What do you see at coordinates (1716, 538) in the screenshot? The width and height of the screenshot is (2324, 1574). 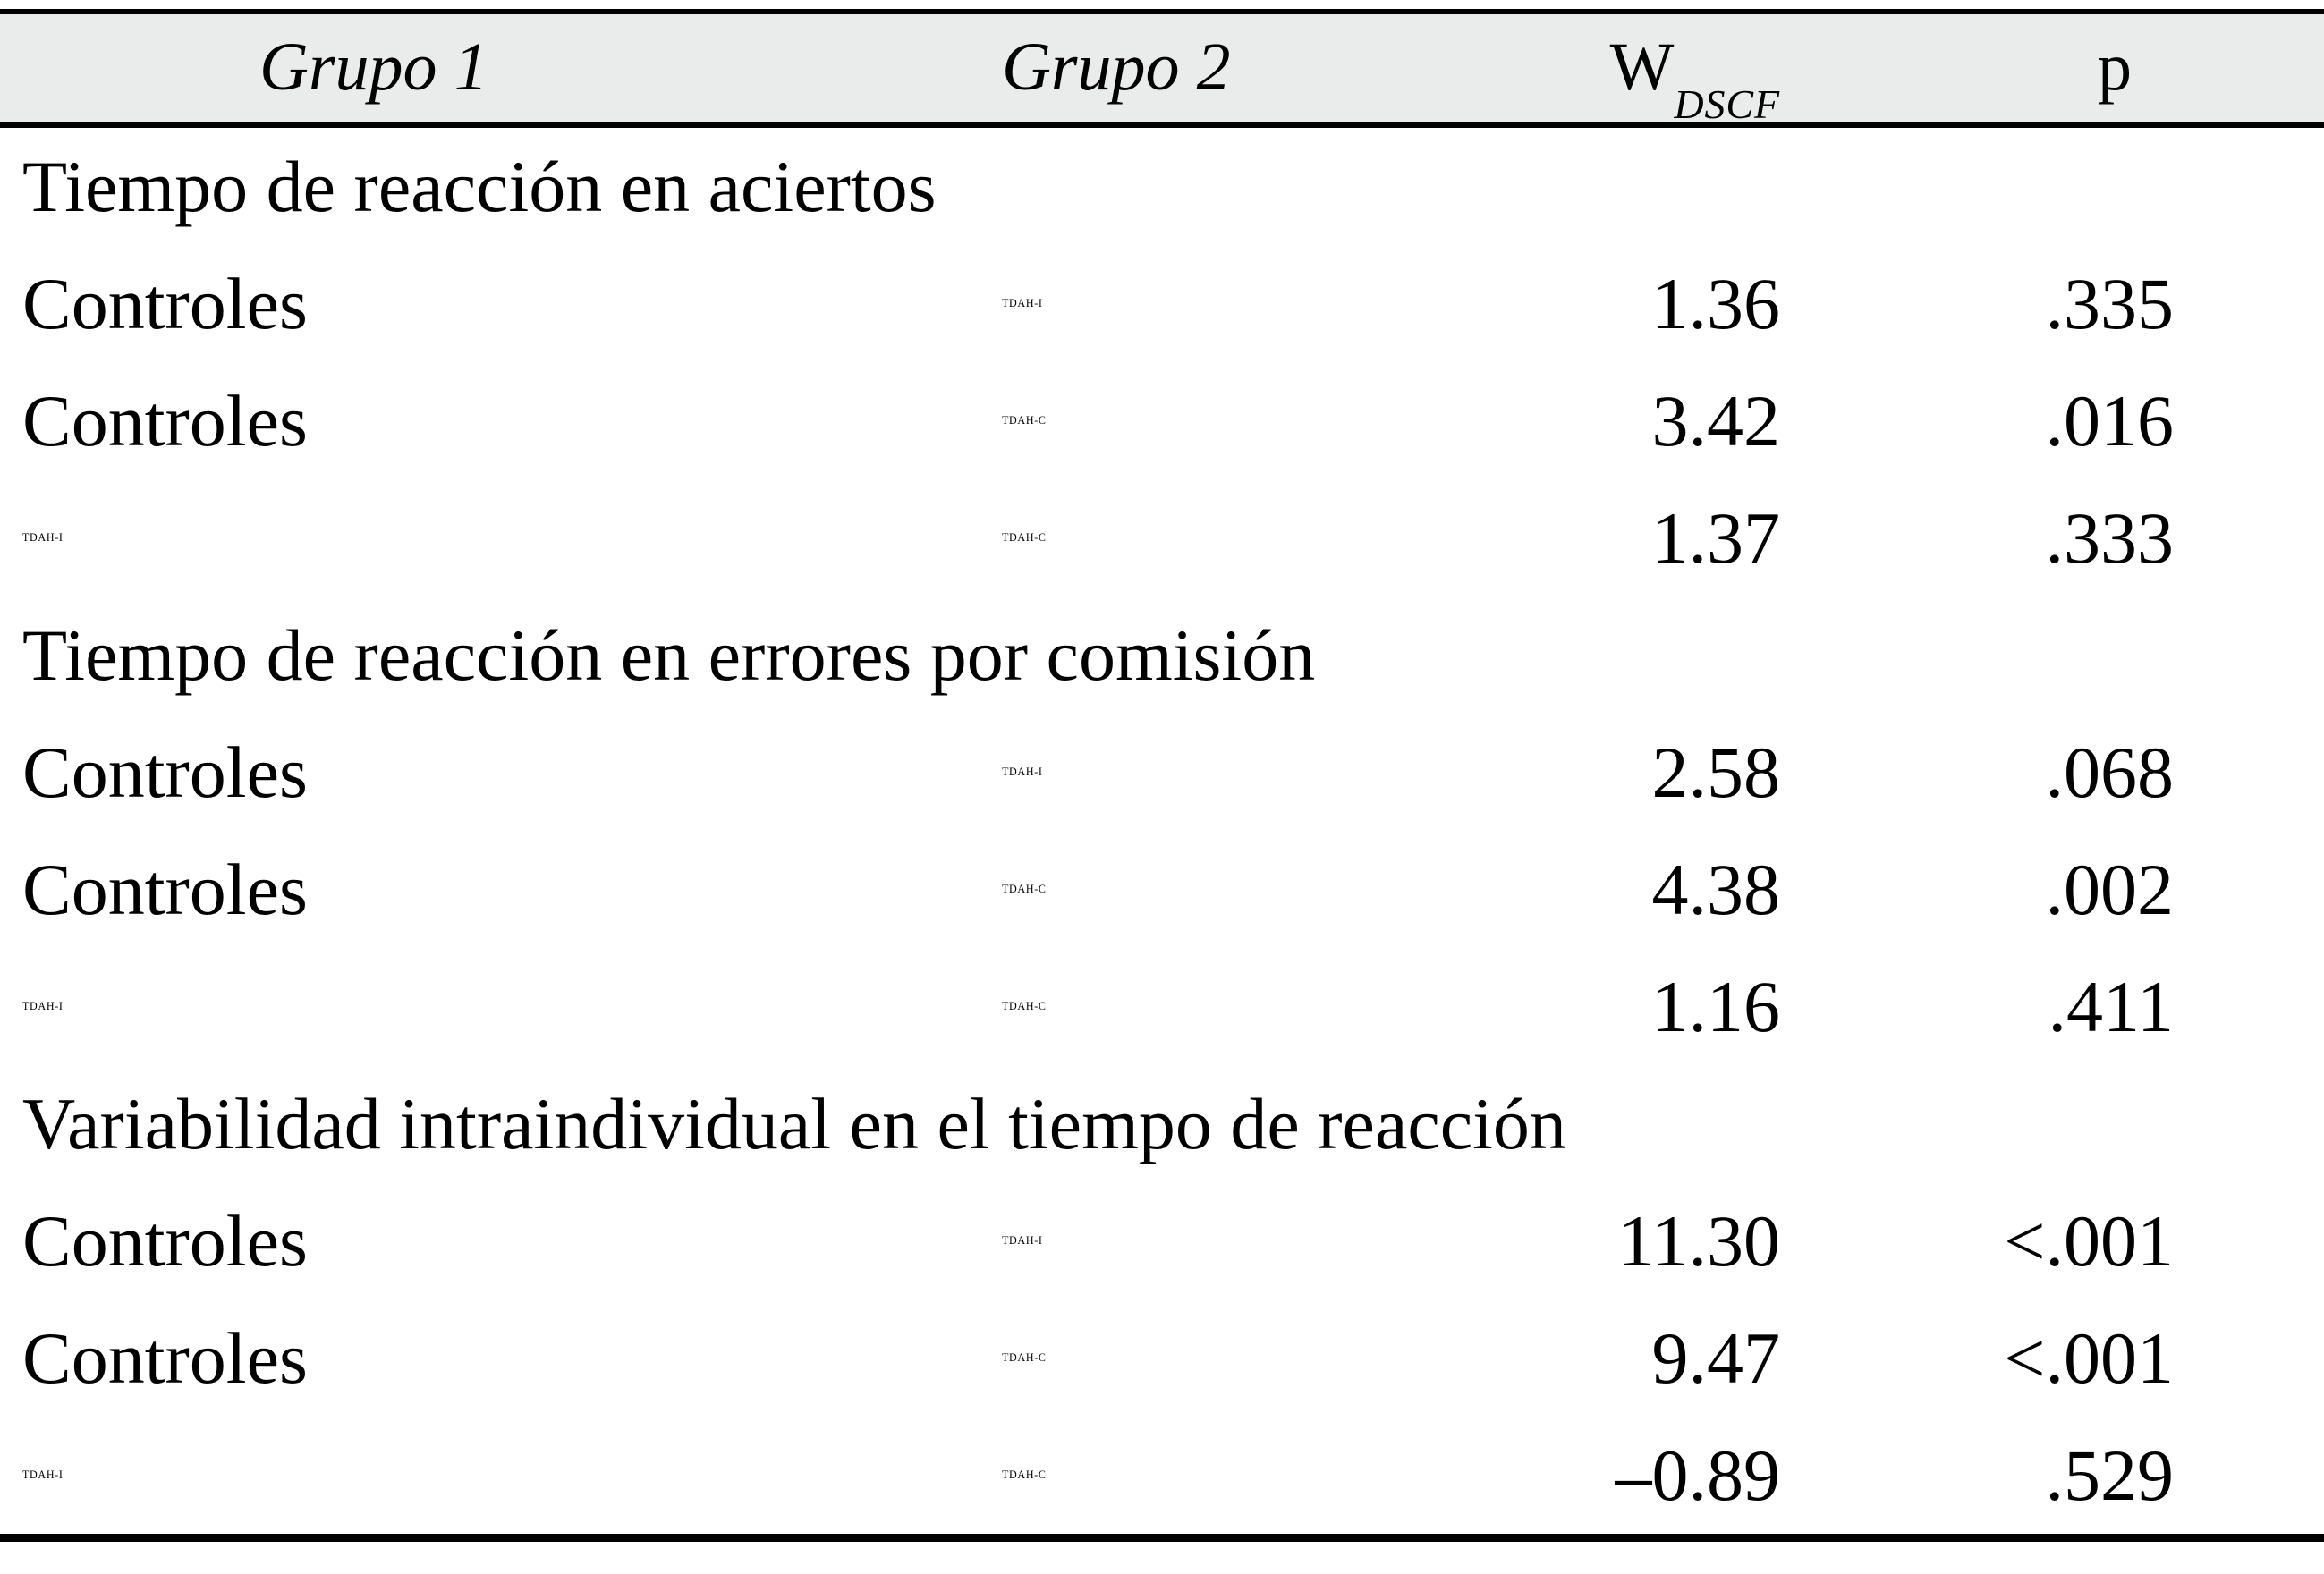 I see `w-dscf-value: 1.37` at bounding box center [1716, 538].